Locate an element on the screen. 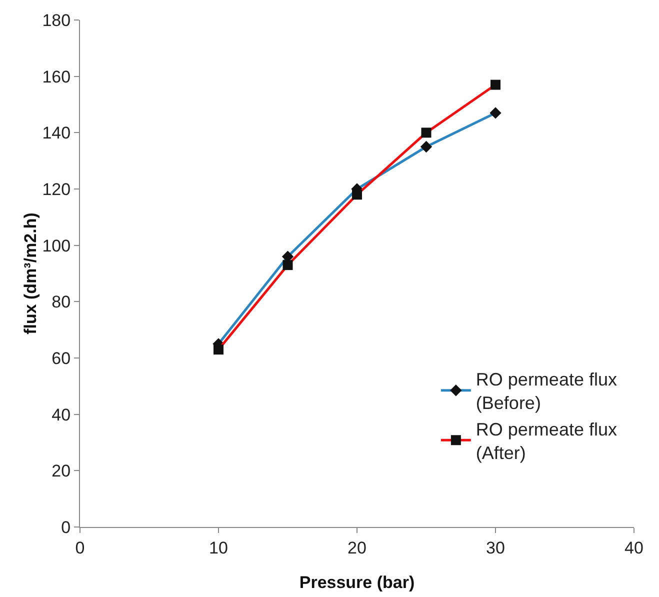  y-tick-label: 20 is located at coordinates (61, 471).